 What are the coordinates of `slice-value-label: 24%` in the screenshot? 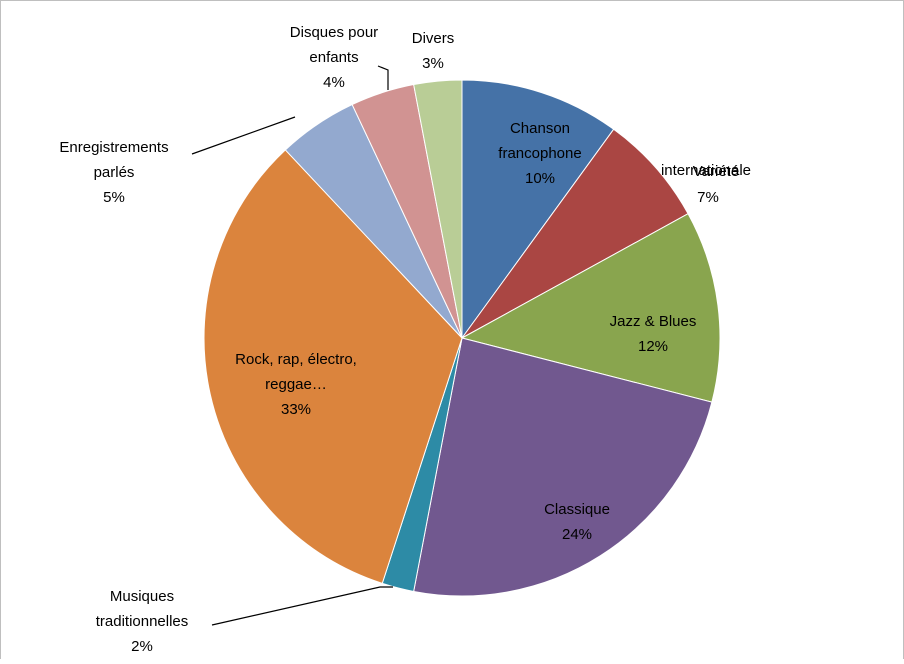 It's located at (577, 534).